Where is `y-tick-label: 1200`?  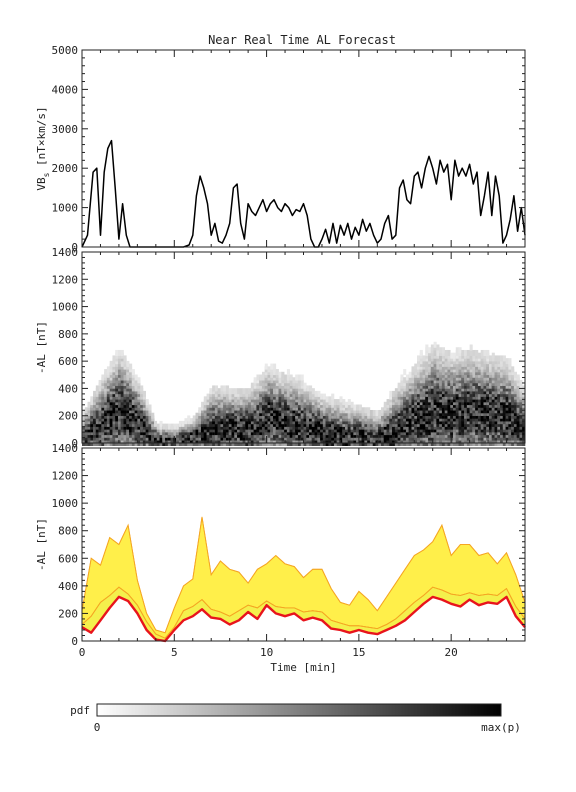
y-tick-label: 1200 is located at coordinates (65, 279).